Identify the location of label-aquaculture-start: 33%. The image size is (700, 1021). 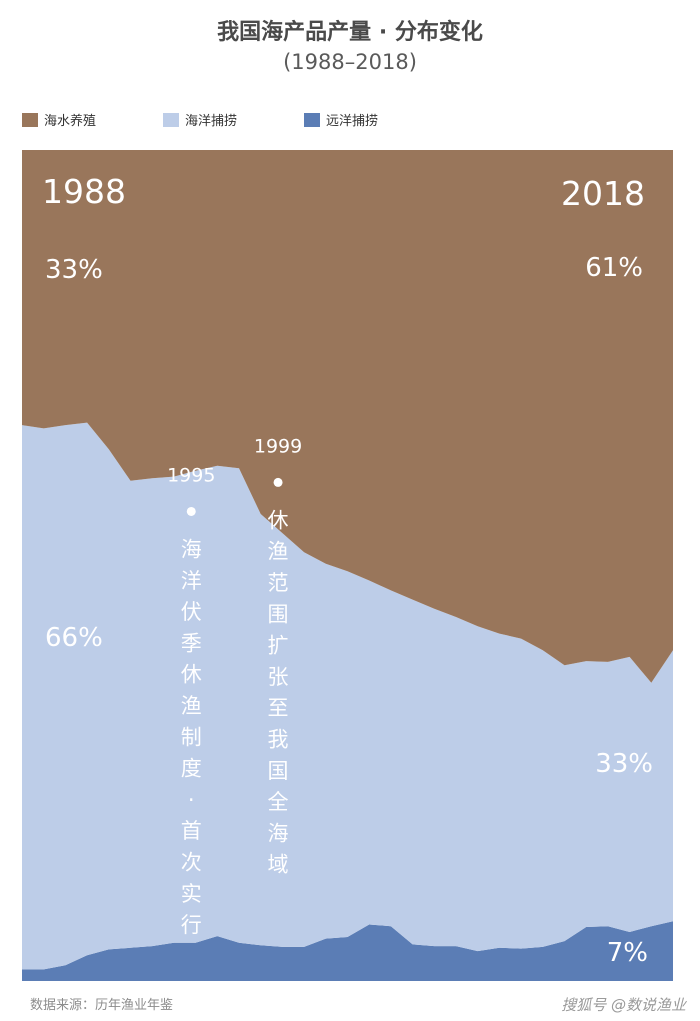
(74, 270).